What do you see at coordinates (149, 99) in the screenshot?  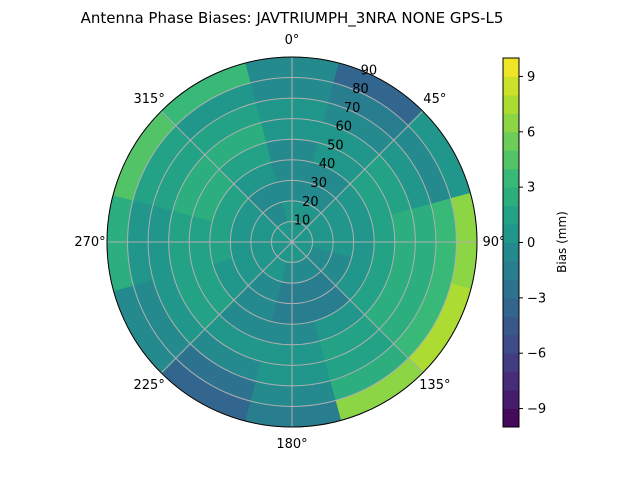 I see `theta-tick-label: 315°` at bounding box center [149, 99].